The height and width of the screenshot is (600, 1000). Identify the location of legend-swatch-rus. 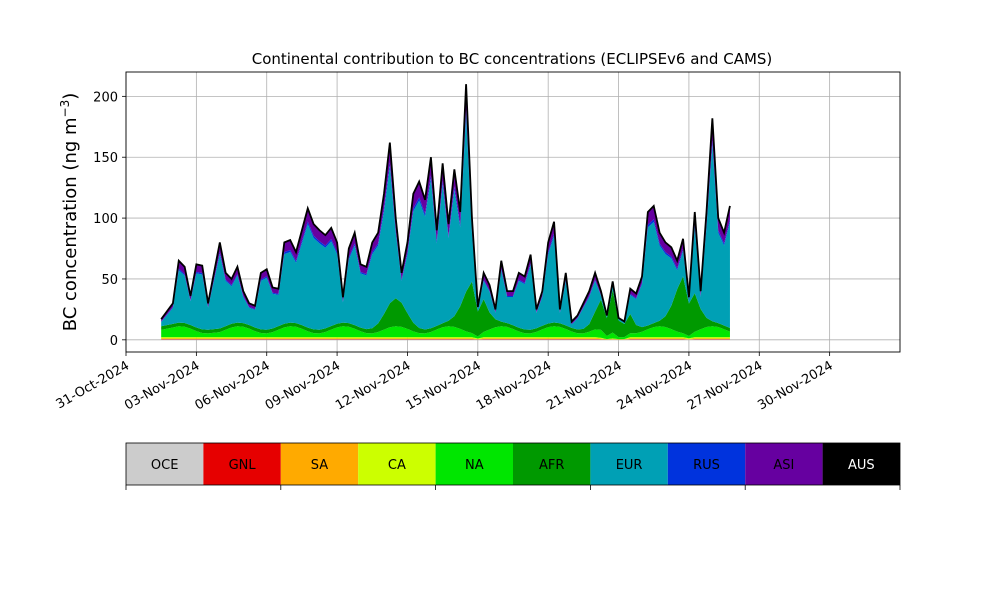
(706, 464).